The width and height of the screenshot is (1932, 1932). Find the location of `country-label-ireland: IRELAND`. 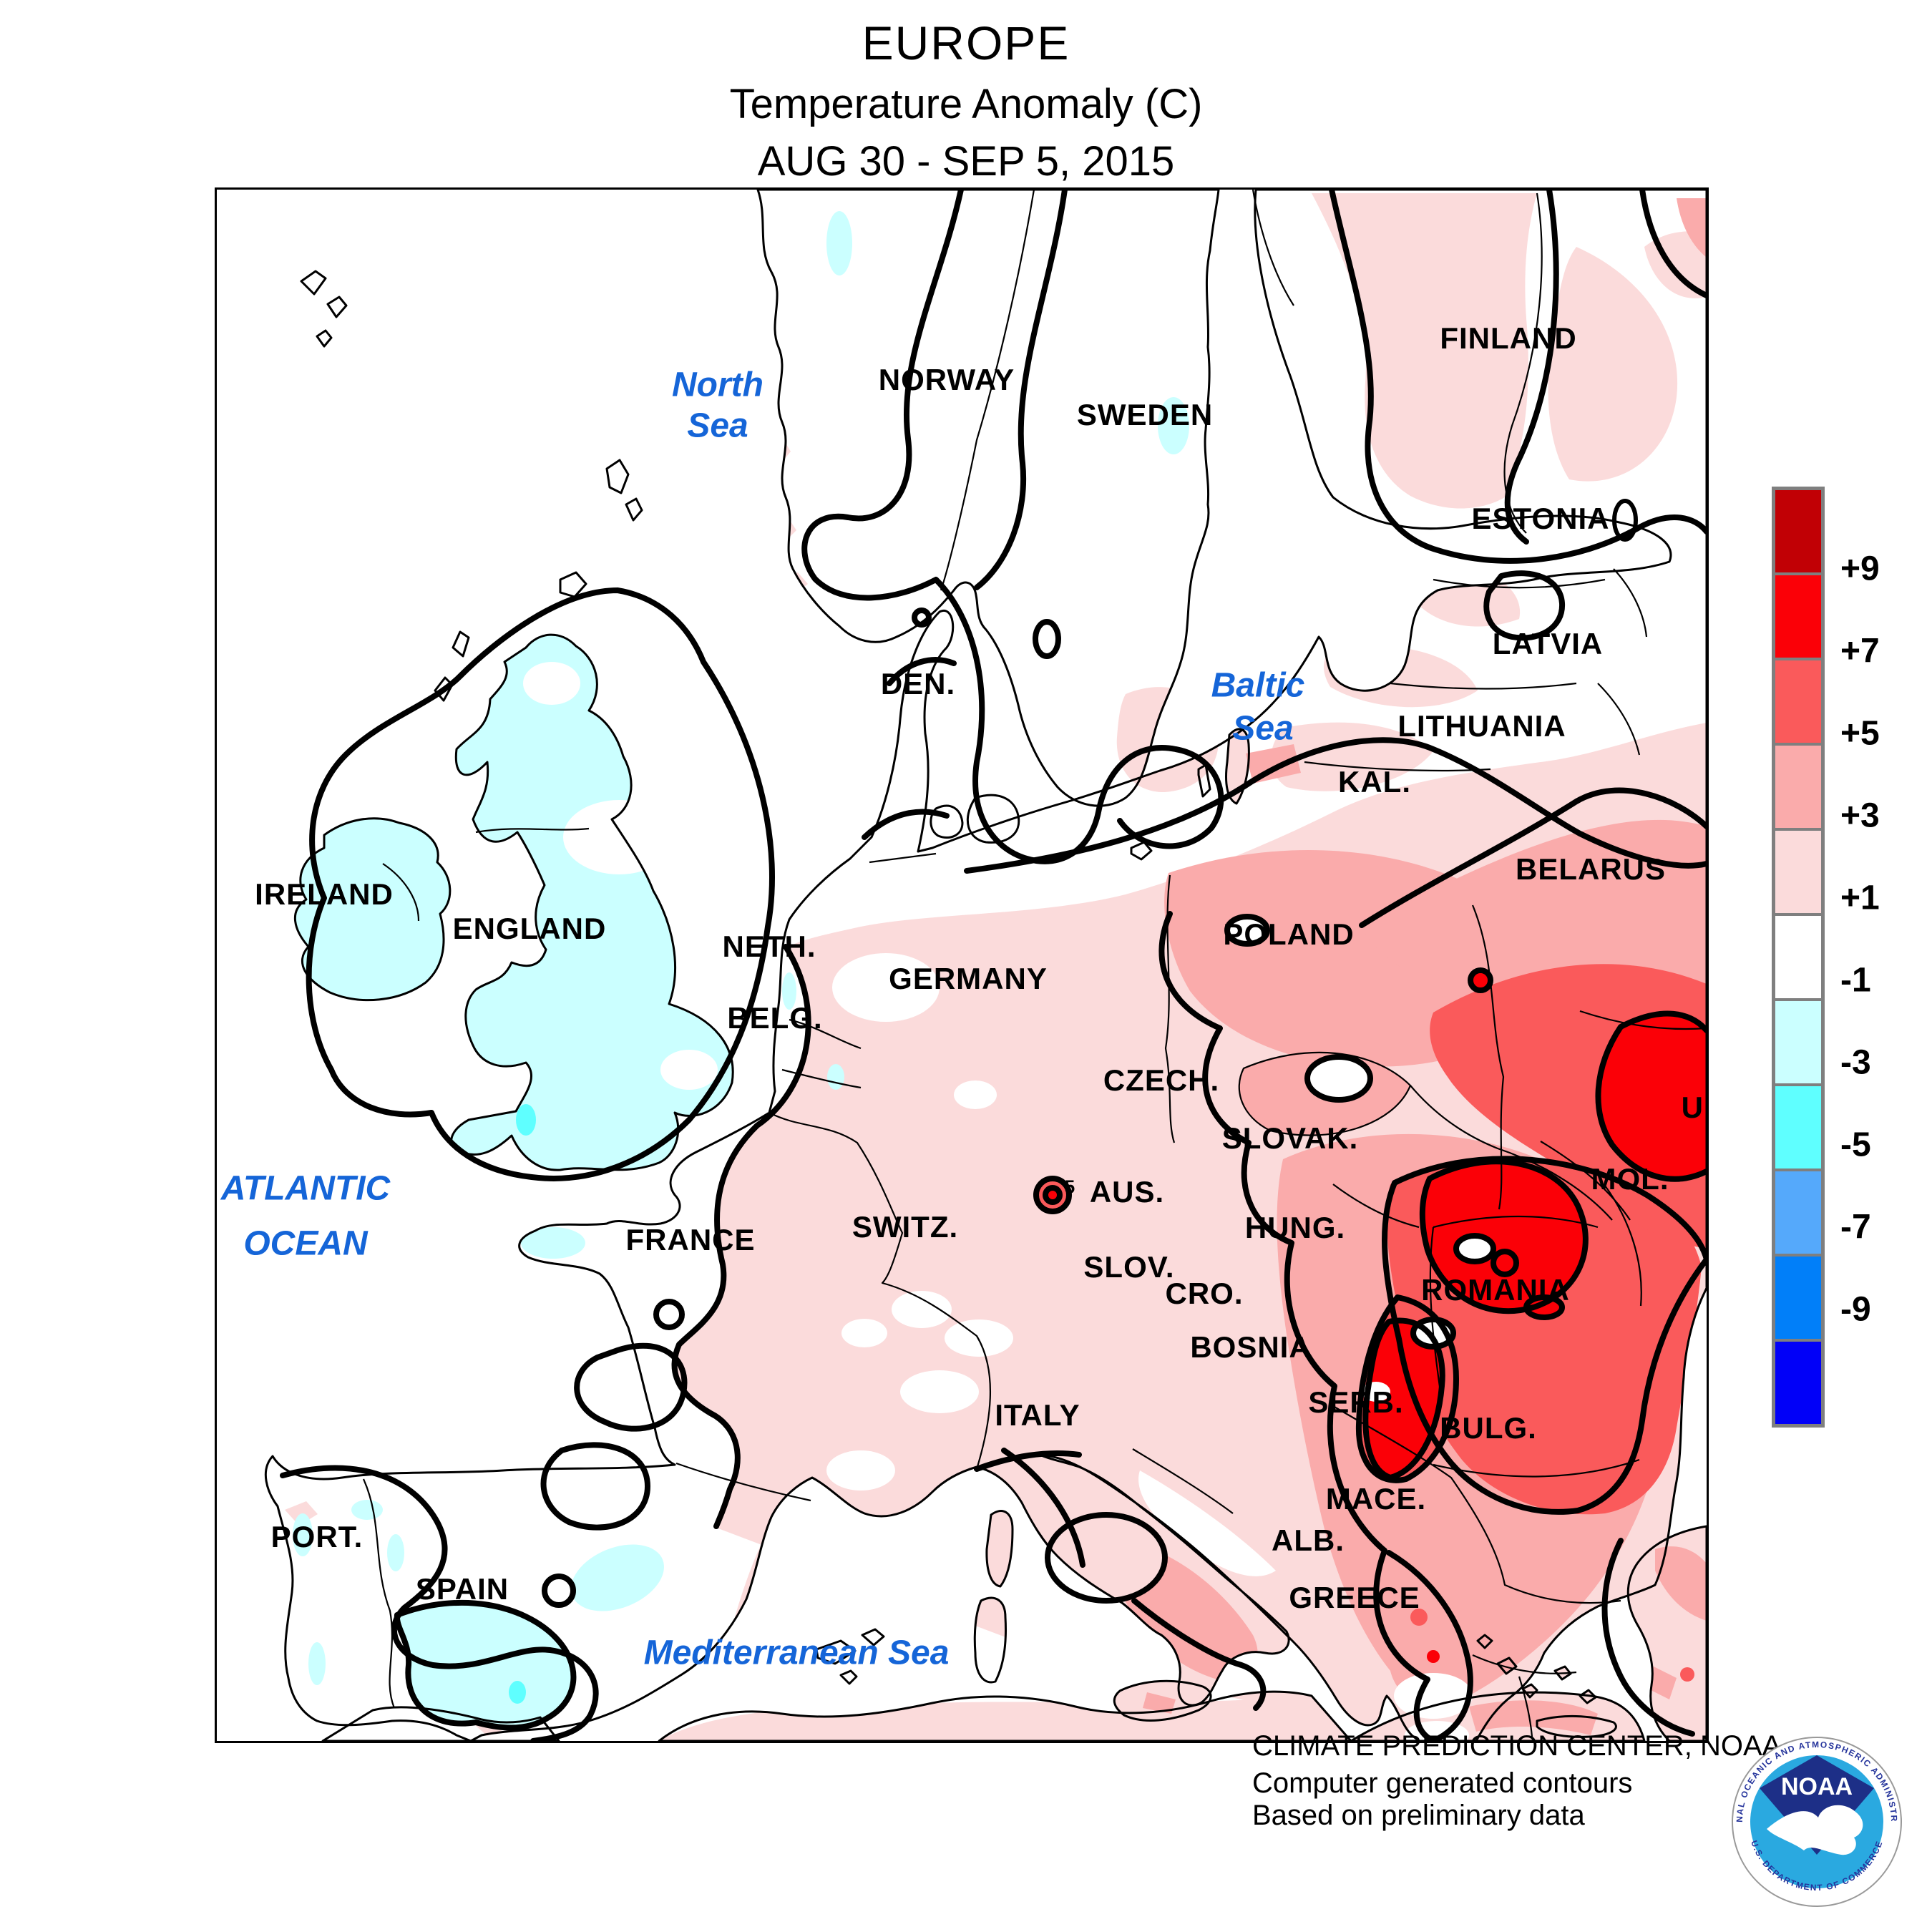

country-label-ireland: IRELAND is located at coordinates (324, 894).